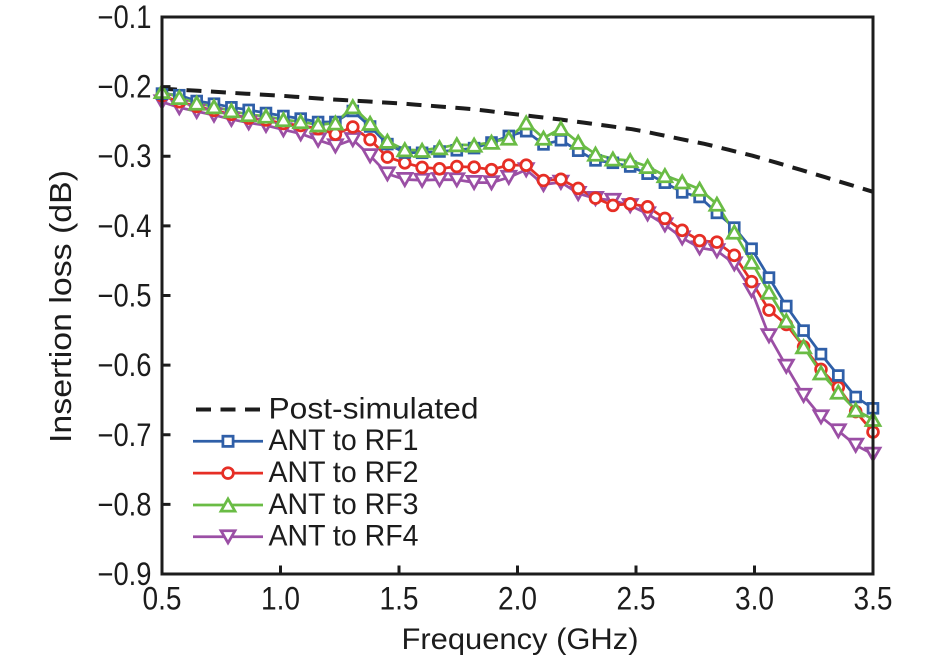 This screenshot has width=945, height=664. Describe the element at coordinates (162, 599) in the screenshot. I see `svg-text: 0.5` at that location.